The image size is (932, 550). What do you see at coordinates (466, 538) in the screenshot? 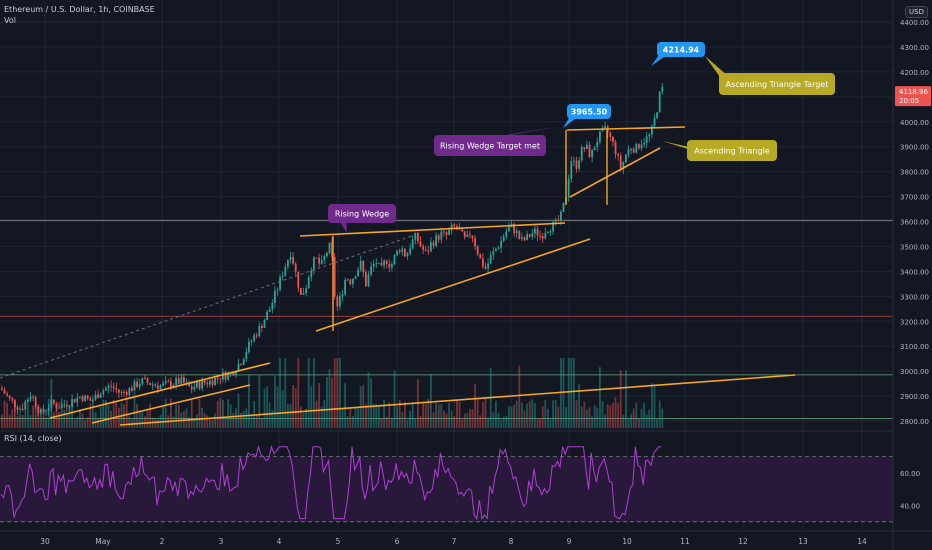
I see `time-axis: 30 May 2 3 4 5 6 7 8 9 10 11 12 13 14` at bounding box center [466, 538].